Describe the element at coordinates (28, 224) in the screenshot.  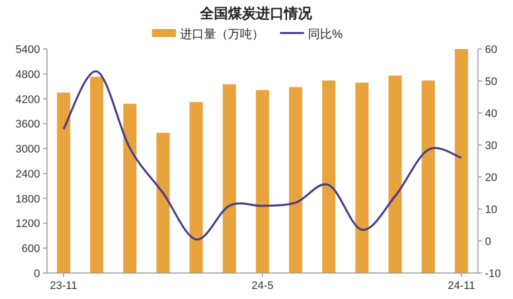
I see `y-tick-label: 1200` at that location.